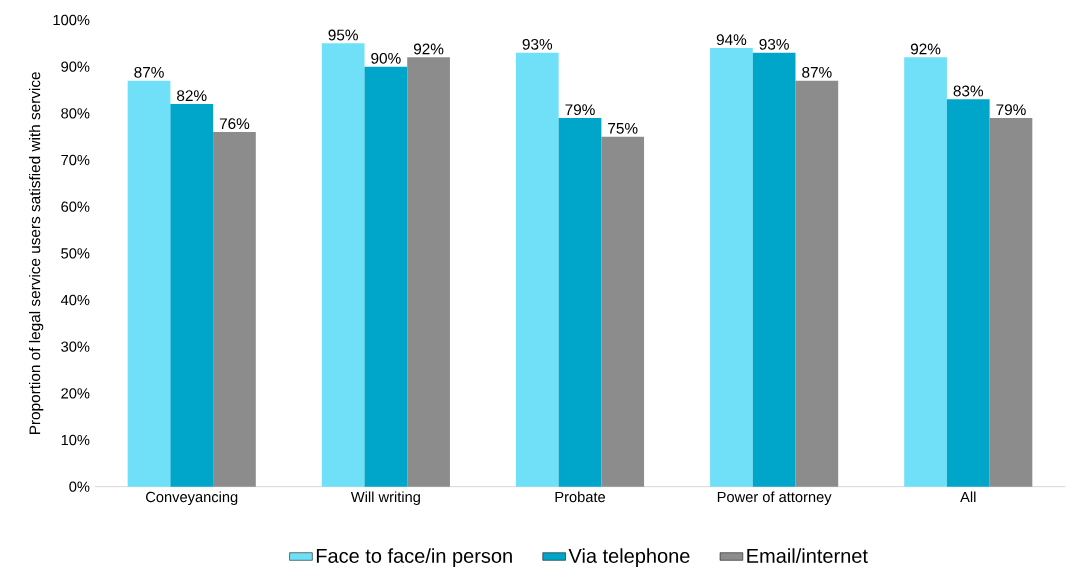  Describe the element at coordinates (629, 557) in the screenshot. I see `legend-label: Via telephone` at that location.